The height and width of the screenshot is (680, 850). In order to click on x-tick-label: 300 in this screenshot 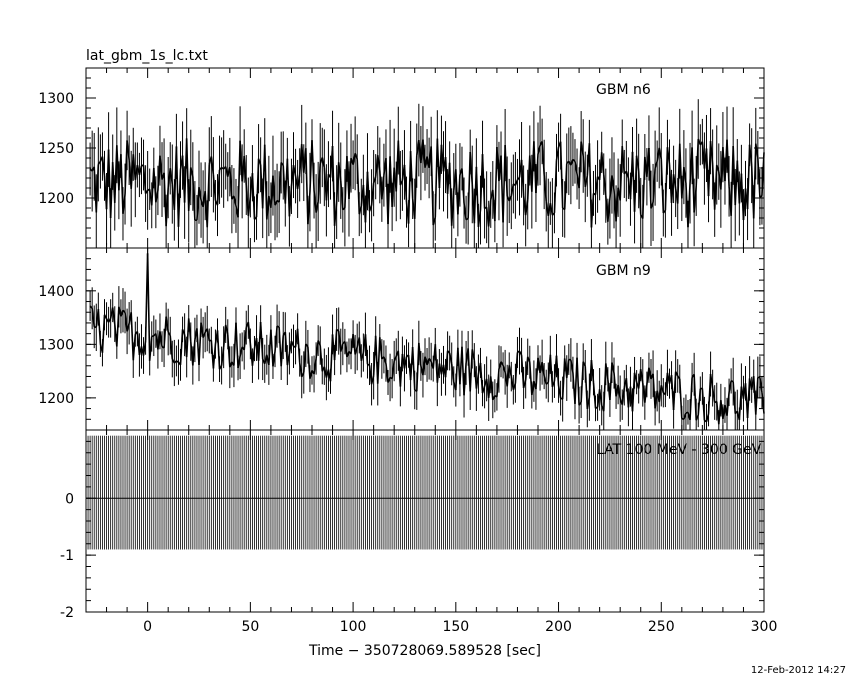, I will do `click(764, 627)`.